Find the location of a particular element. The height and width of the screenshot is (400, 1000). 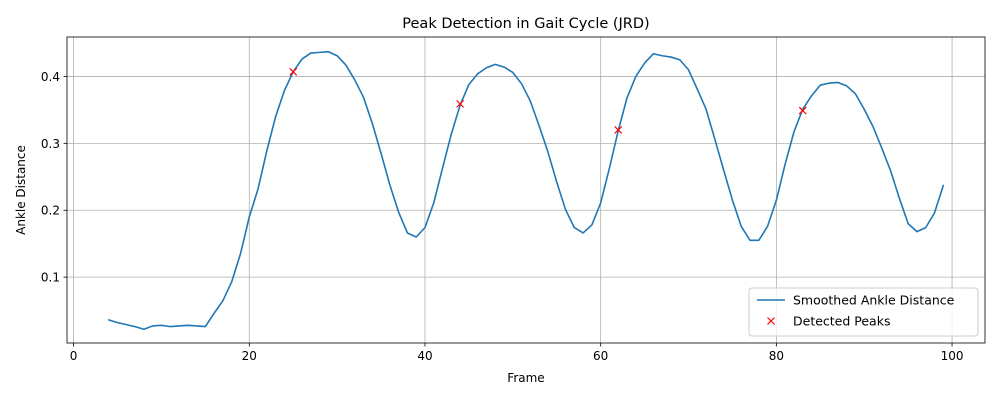

legend-marker-swatch is located at coordinates (771, 321).